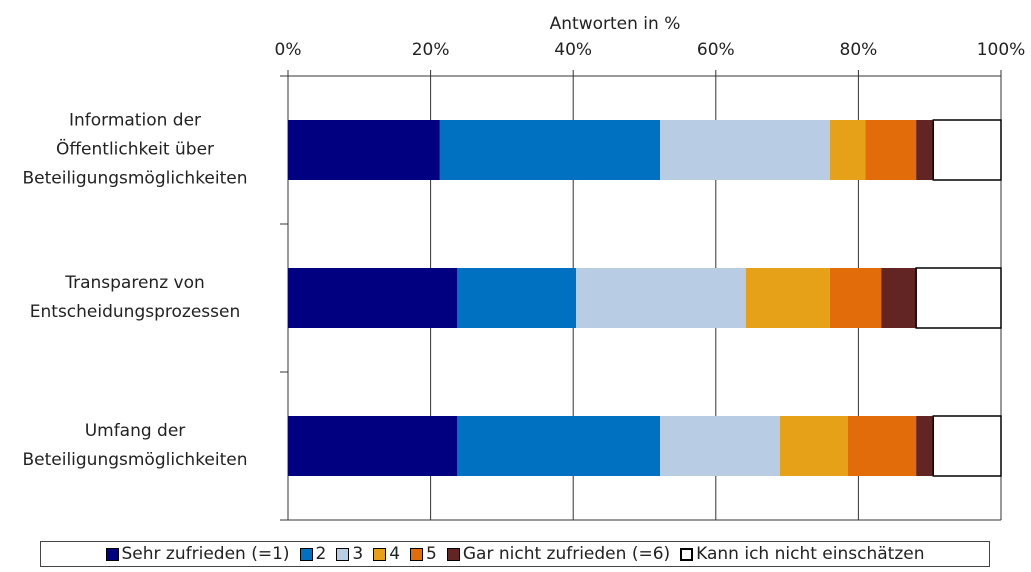 The width and height of the screenshot is (1031, 572). I want to click on legend-item: Kann ich nicht einschätzen, so click(802, 554).